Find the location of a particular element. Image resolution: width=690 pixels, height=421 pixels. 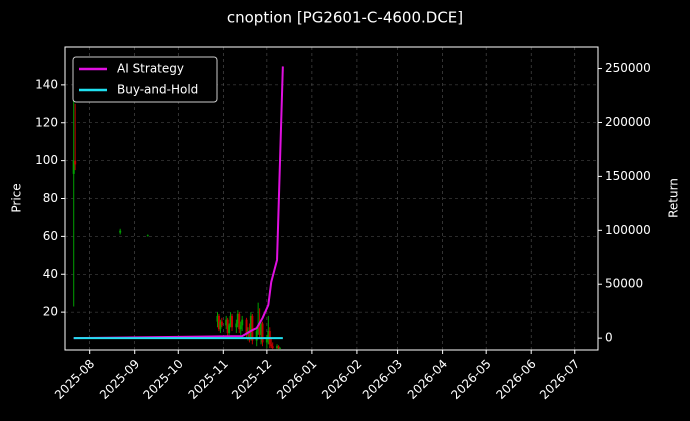

x-tick-label: 2025-11 is located at coordinates (208, 379).